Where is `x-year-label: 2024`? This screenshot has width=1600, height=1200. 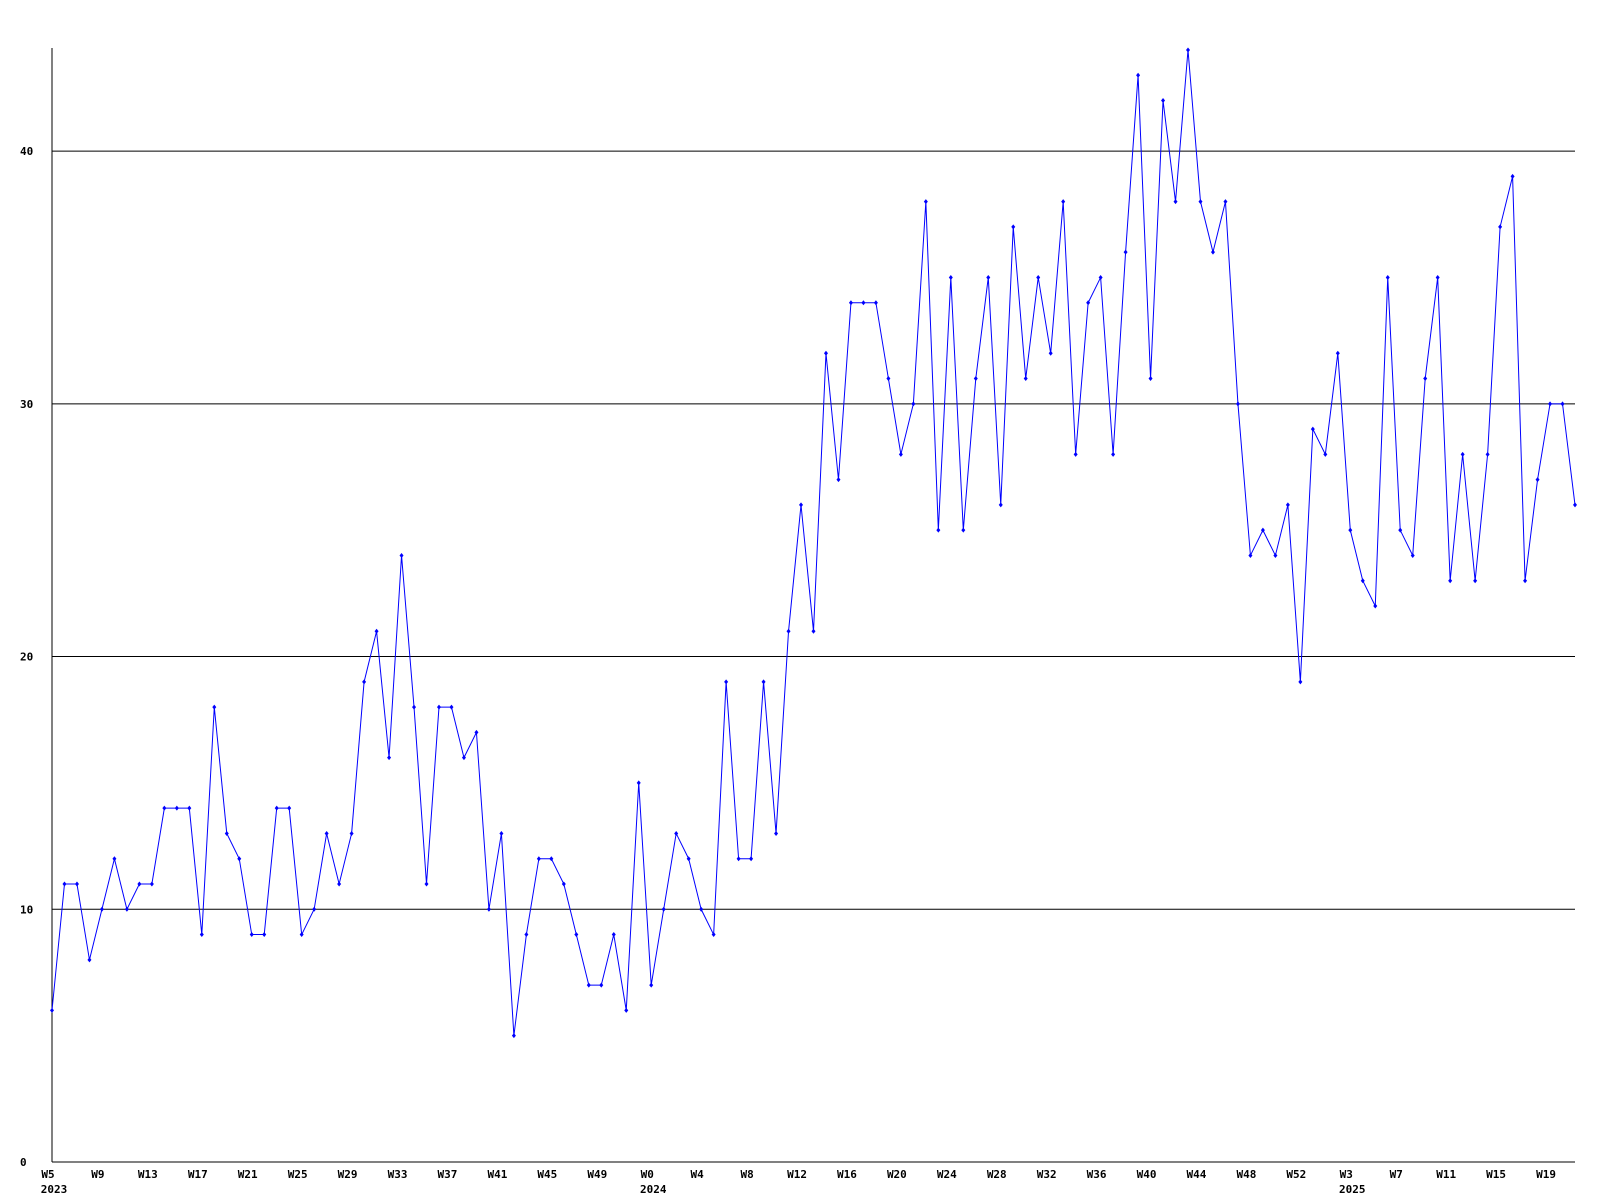 x-year-label: 2024 is located at coordinates (653, 1189).